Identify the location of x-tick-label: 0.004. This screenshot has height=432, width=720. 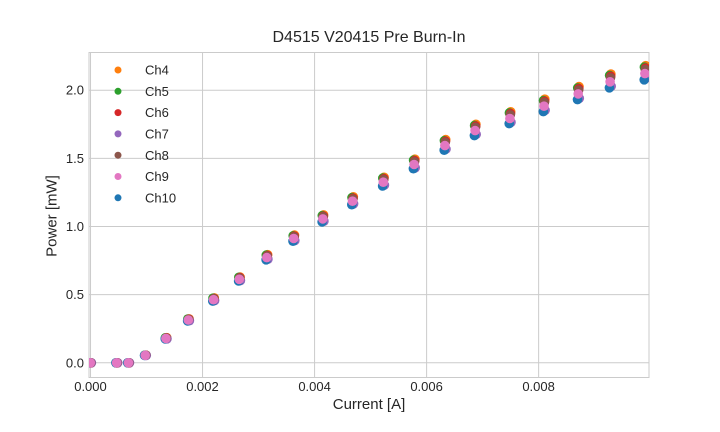
(314, 386).